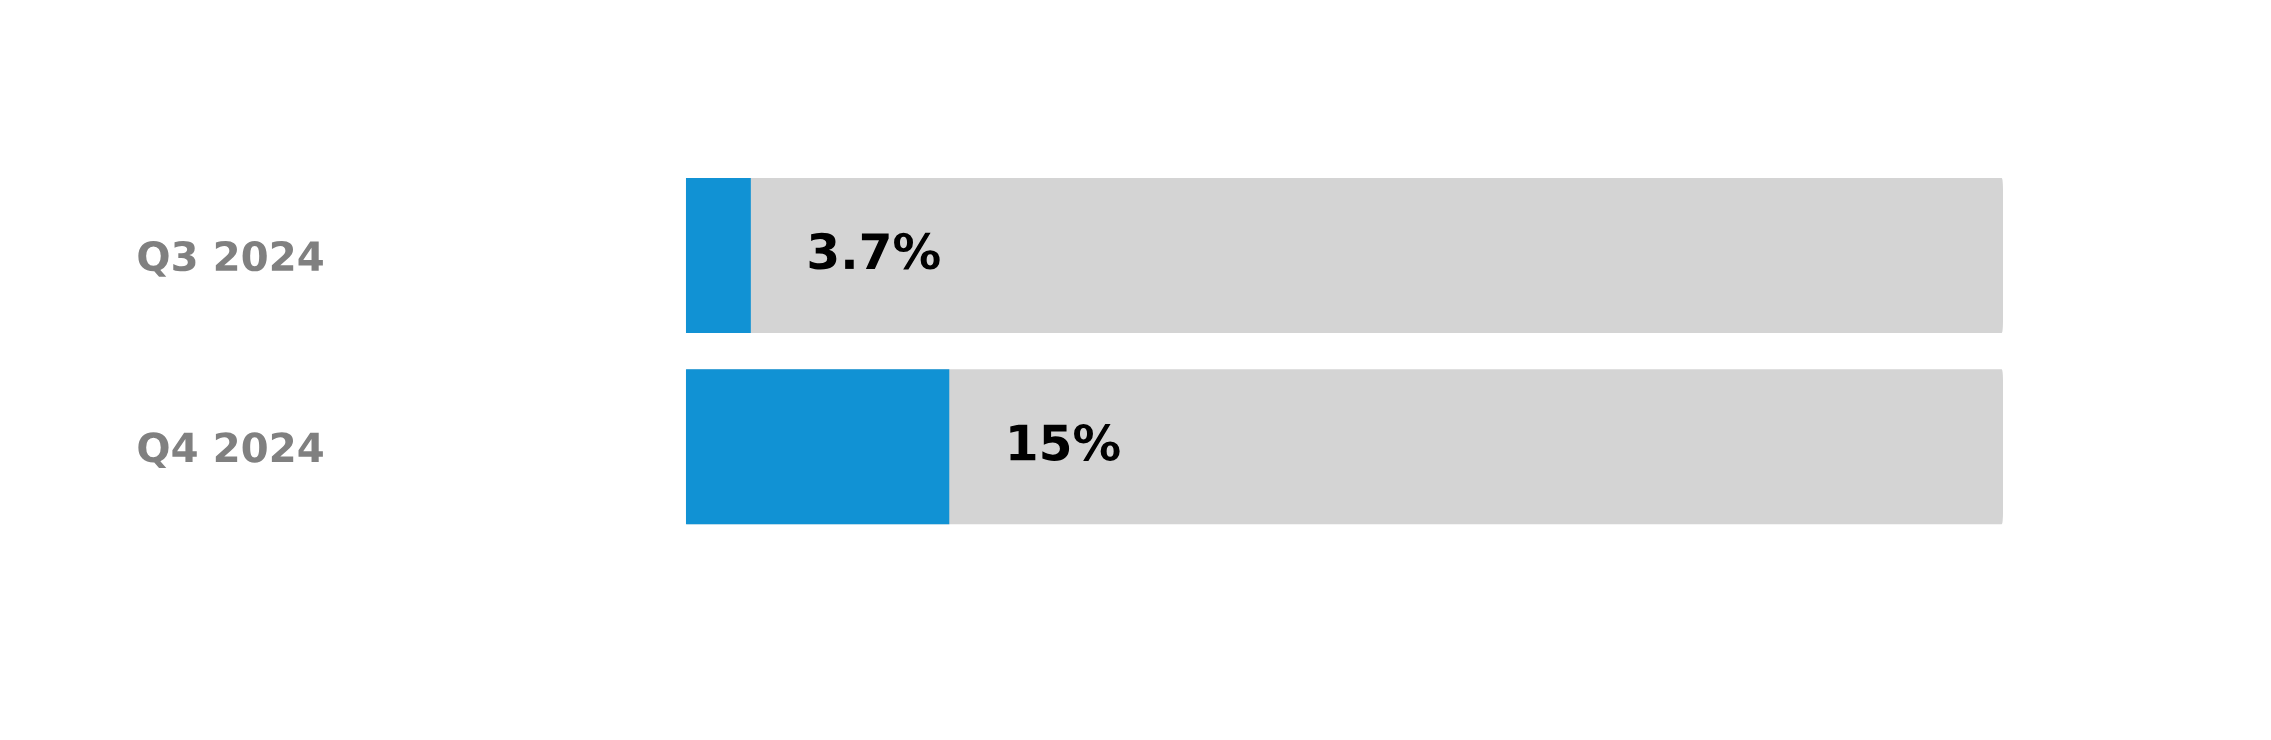 The image size is (2271, 740). I want to click on y-tick-label: Q3 2024, so click(230, 258).